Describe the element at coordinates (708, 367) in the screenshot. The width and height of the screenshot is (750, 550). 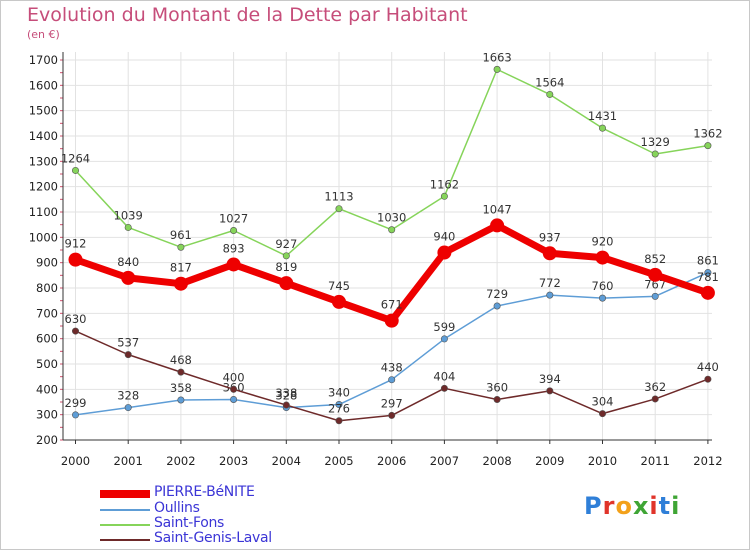
I see `data-label-saint-genis-laval: 440` at that location.